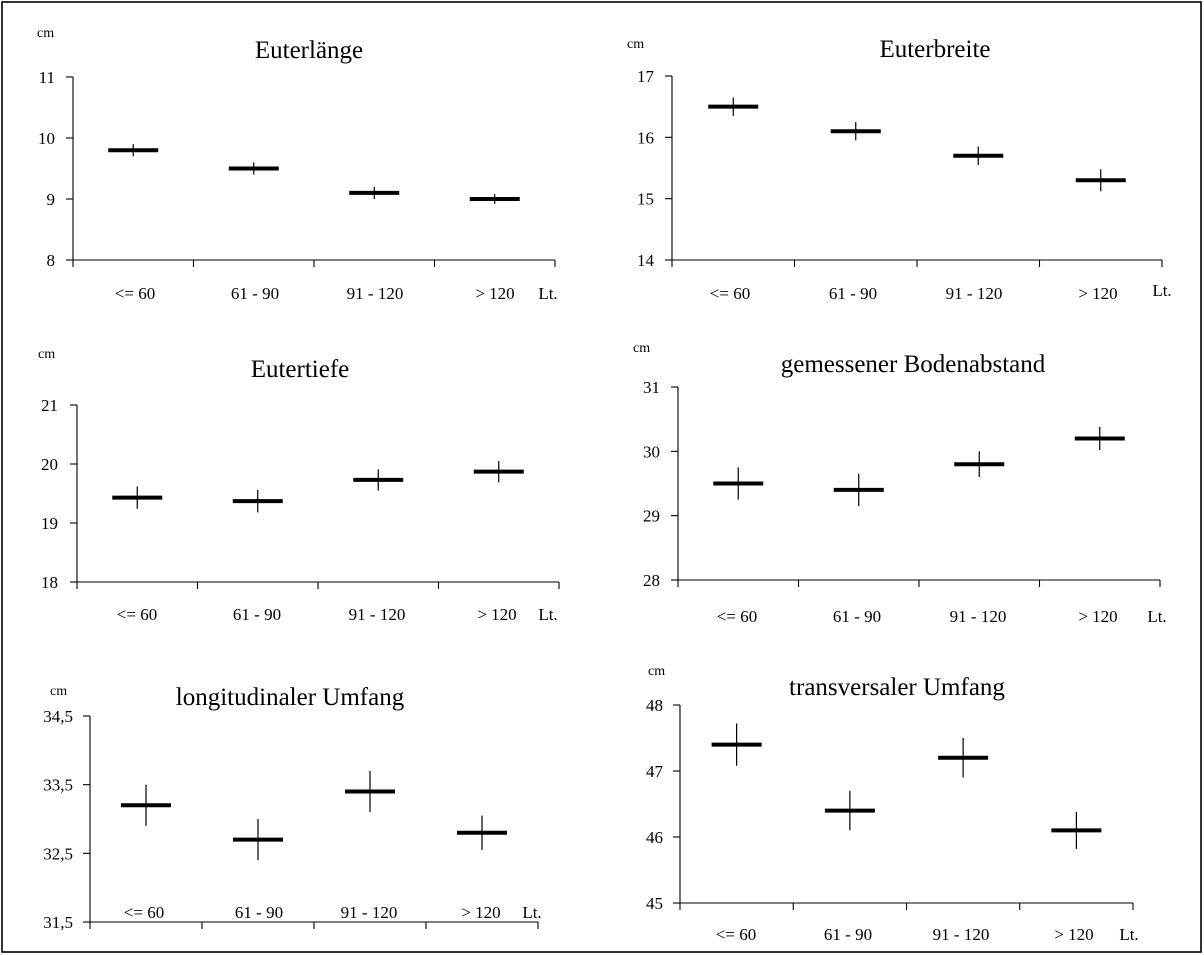 This screenshot has height=955, width=1204. What do you see at coordinates (47, 77) in the screenshot?
I see `y-tick-label: 11` at bounding box center [47, 77].